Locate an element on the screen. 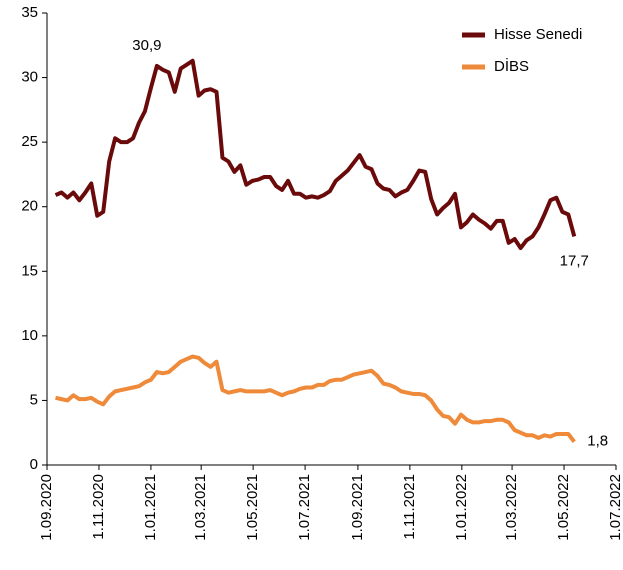 The width and height of the screenshot is (623, 570). y-tick-label: 30 is located at coordinates (29, 77).